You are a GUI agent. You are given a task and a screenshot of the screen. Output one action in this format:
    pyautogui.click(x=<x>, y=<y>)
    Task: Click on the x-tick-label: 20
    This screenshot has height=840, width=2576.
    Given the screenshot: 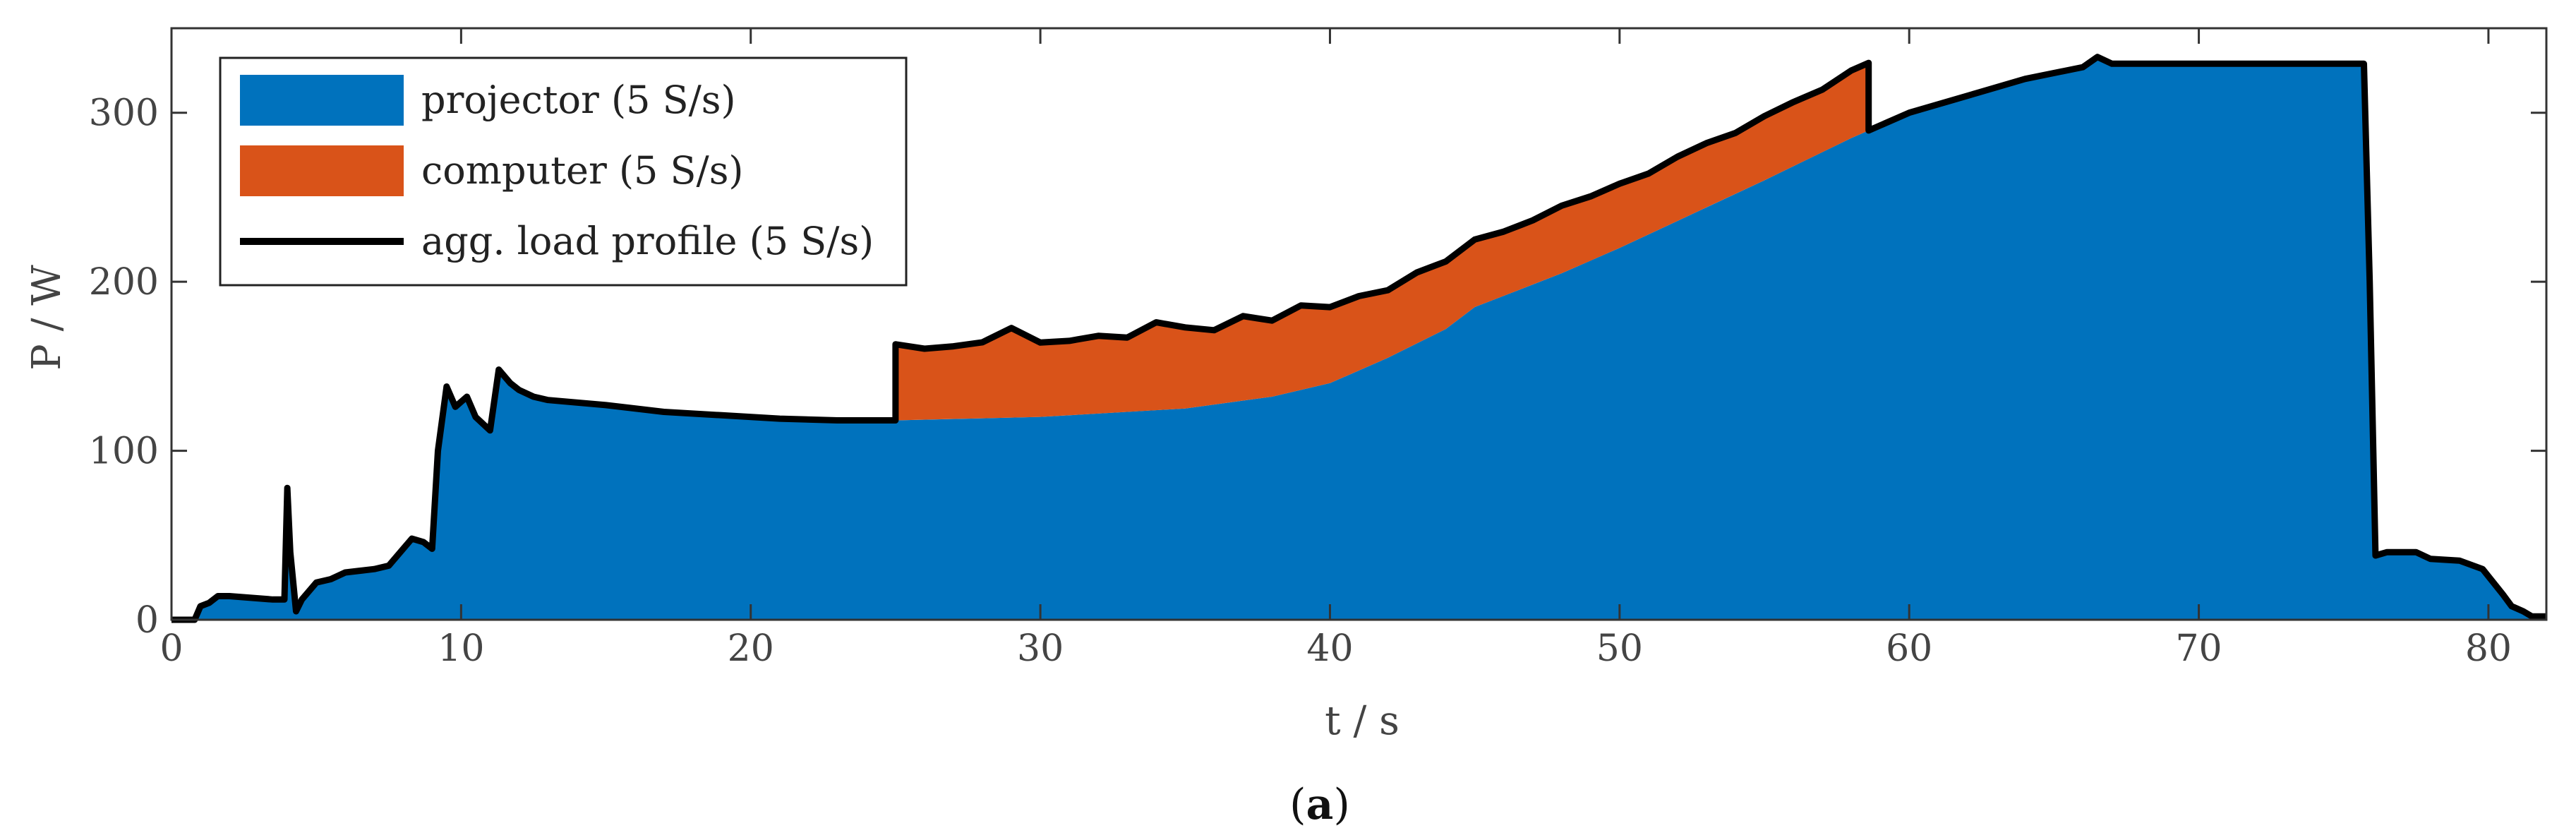 What is the action you would take?
    pyautogui.click(x=751, y=649)
    